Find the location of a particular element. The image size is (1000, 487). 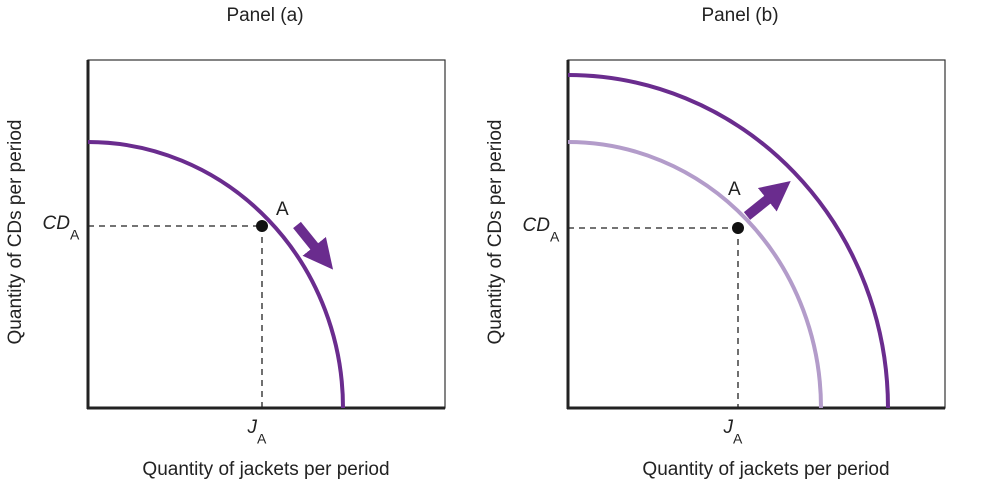

ppc-curve is located at coordinates (216, 274).